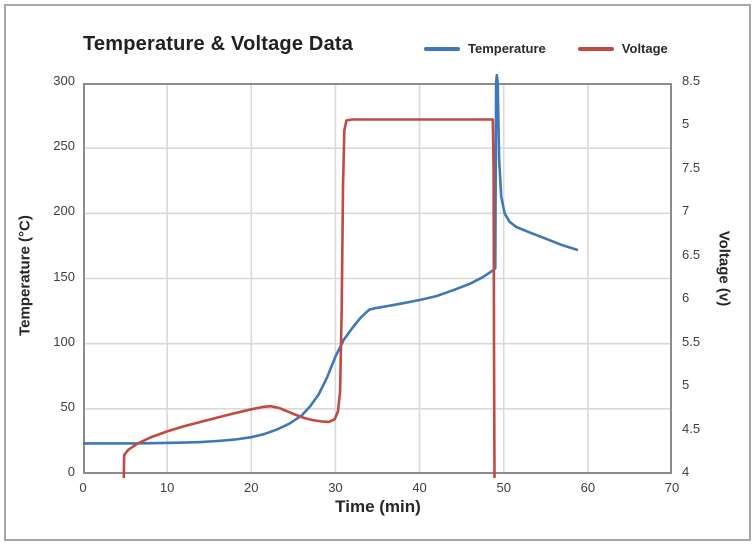 This screenshot has height=546, width=756. Describe the element at coordinates (588, 487) in the screenshot. I see `x-tick-label: 60` at that location.